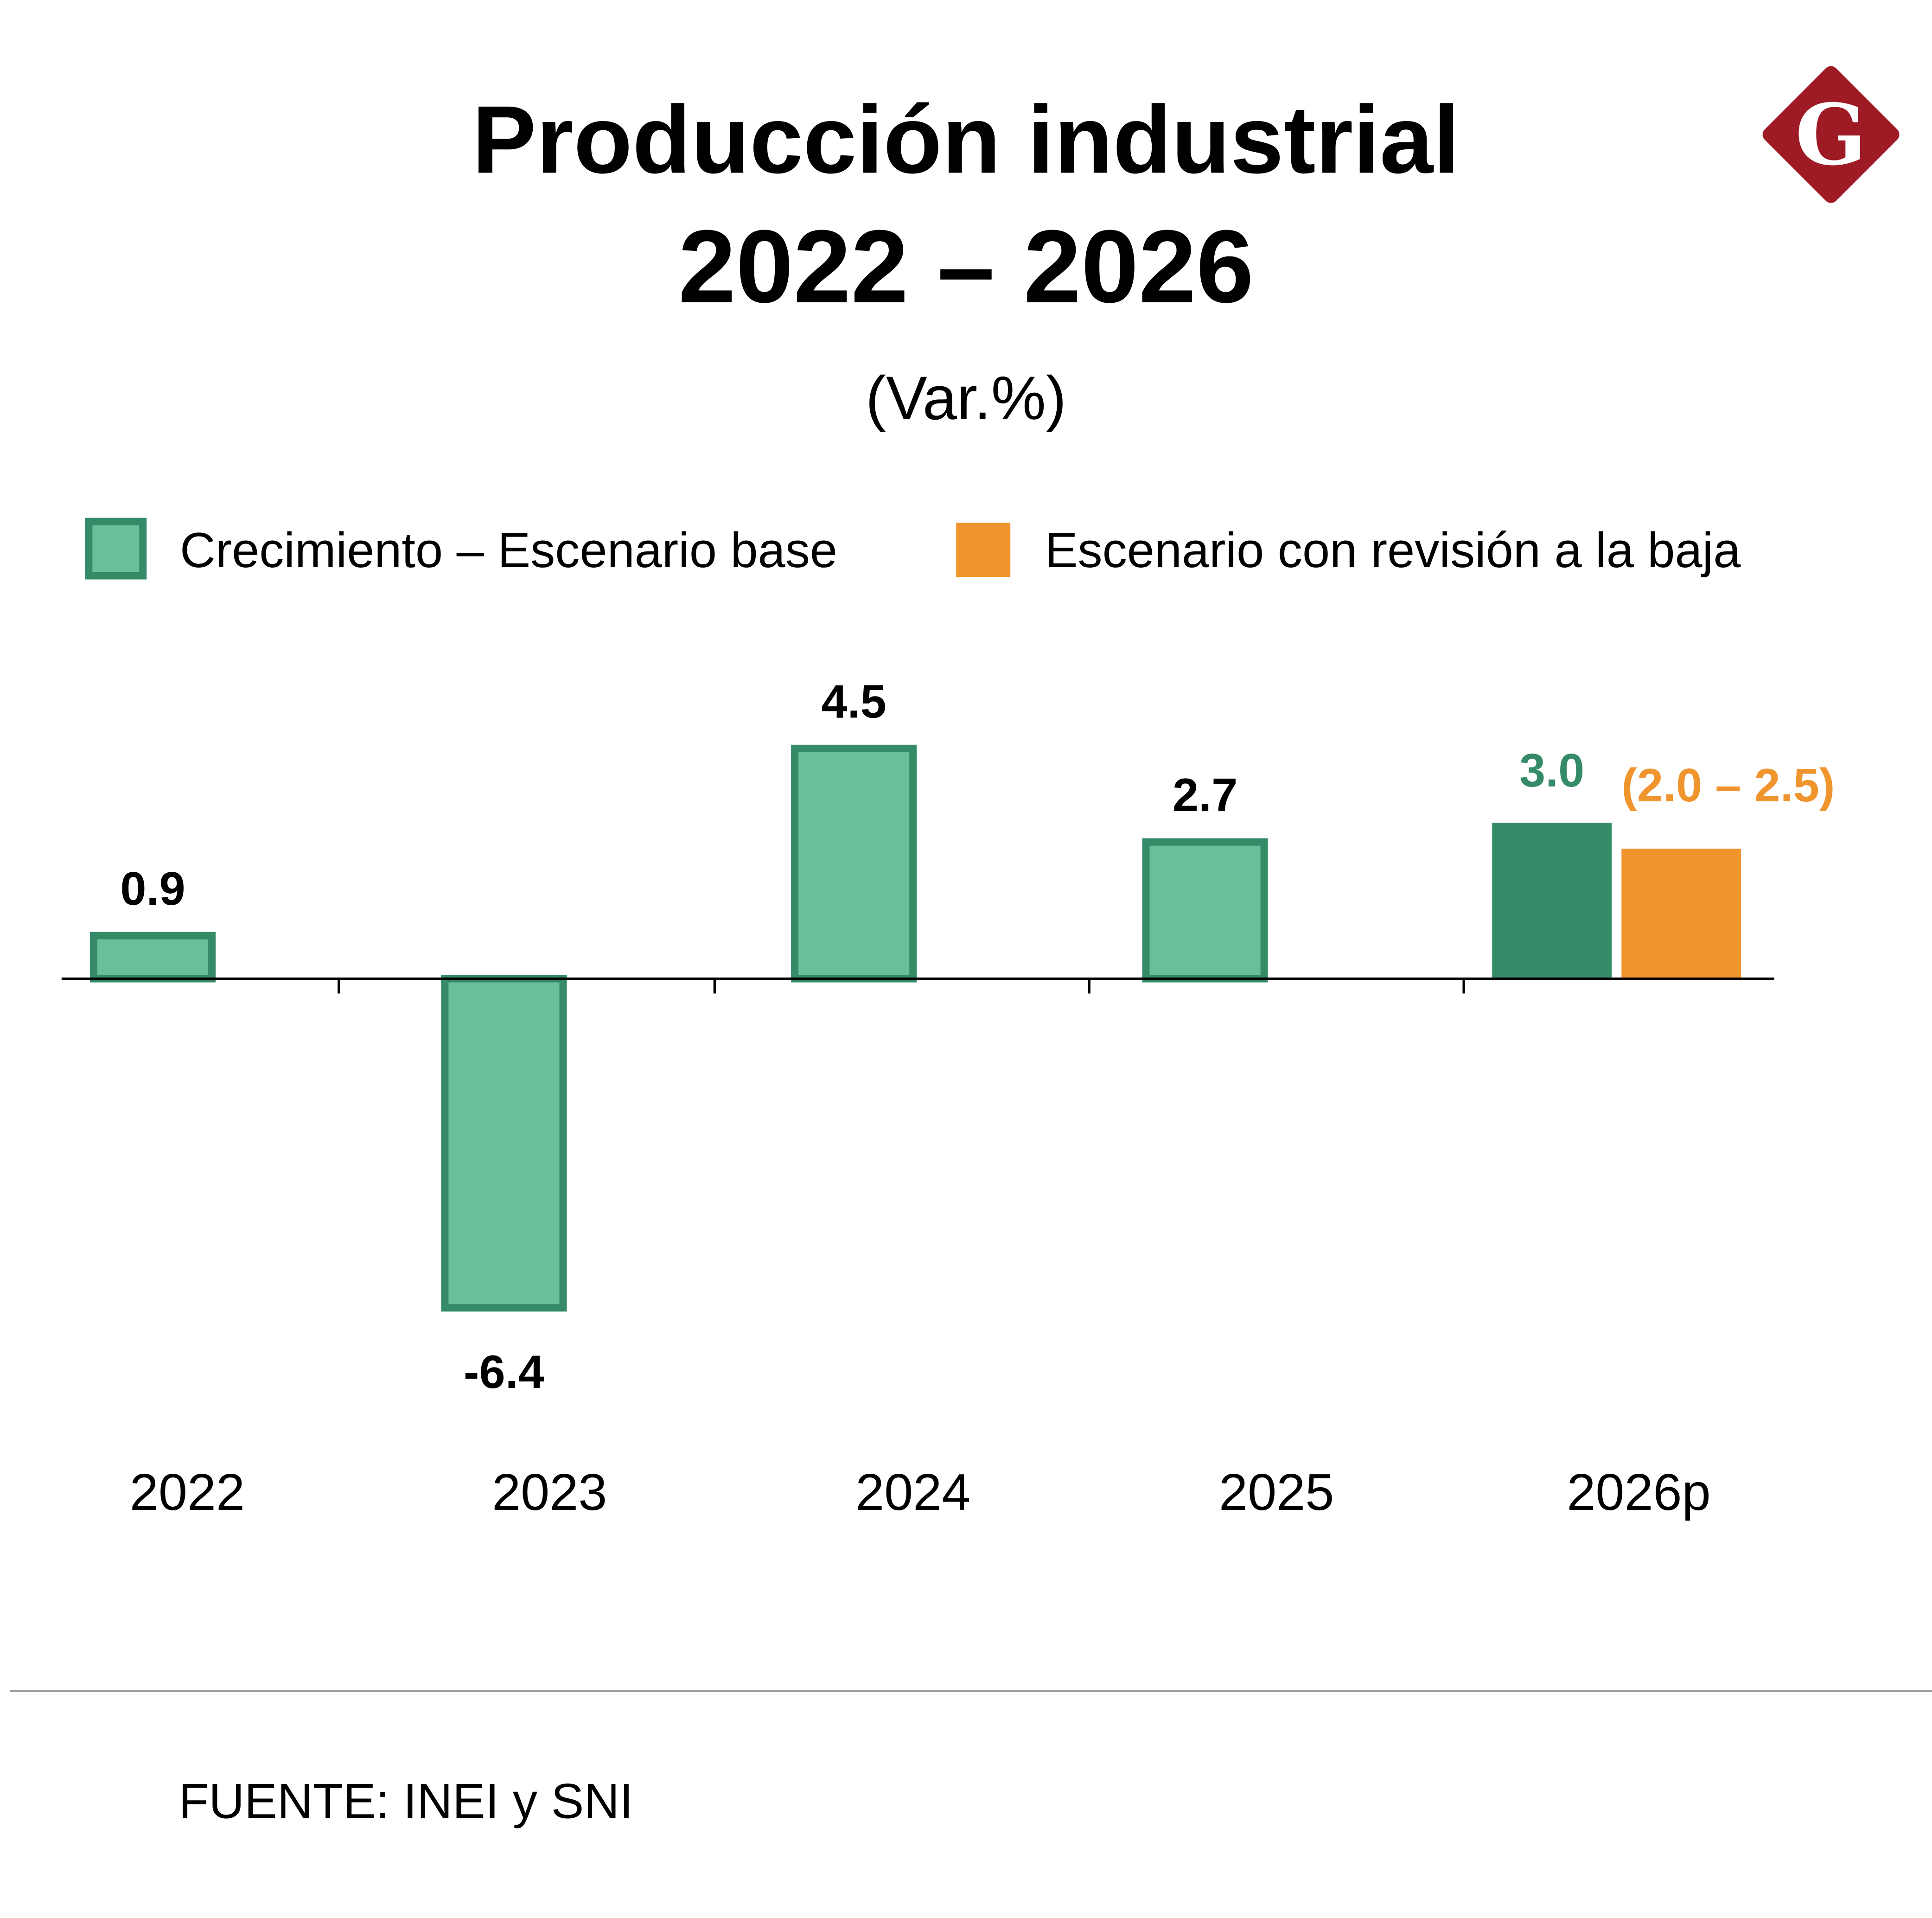  I want to click on legend-swatch-downside, so click(984, 550).